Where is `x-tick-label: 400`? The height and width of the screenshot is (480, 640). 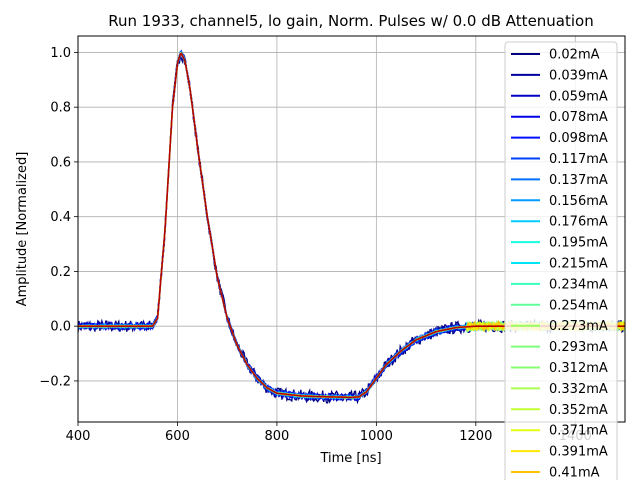 x-tick-label: 400 is located at coordinates (78, 436).